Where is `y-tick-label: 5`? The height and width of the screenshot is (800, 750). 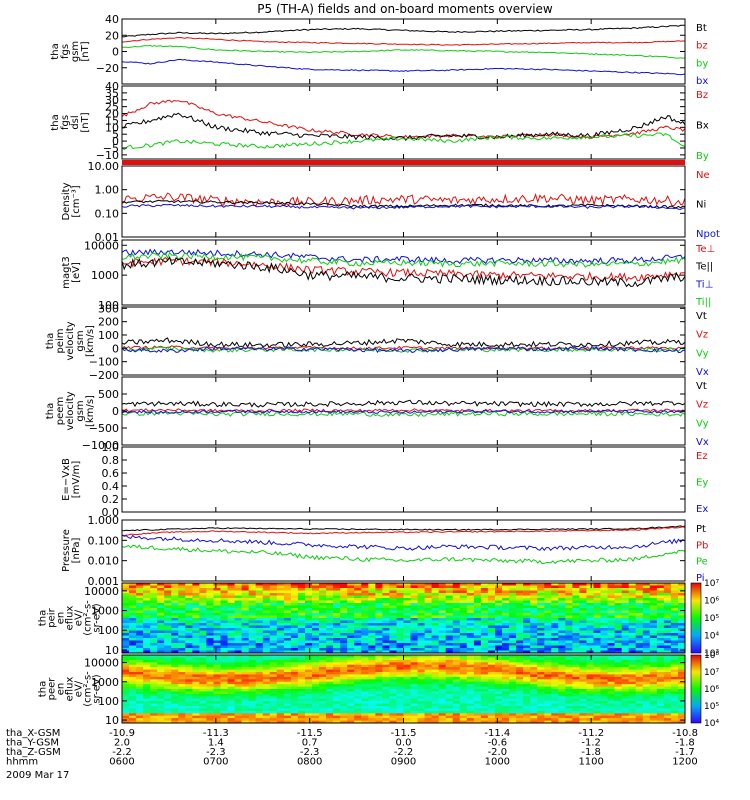
y-tick-label: 5 is located at coordinates (115, 134).